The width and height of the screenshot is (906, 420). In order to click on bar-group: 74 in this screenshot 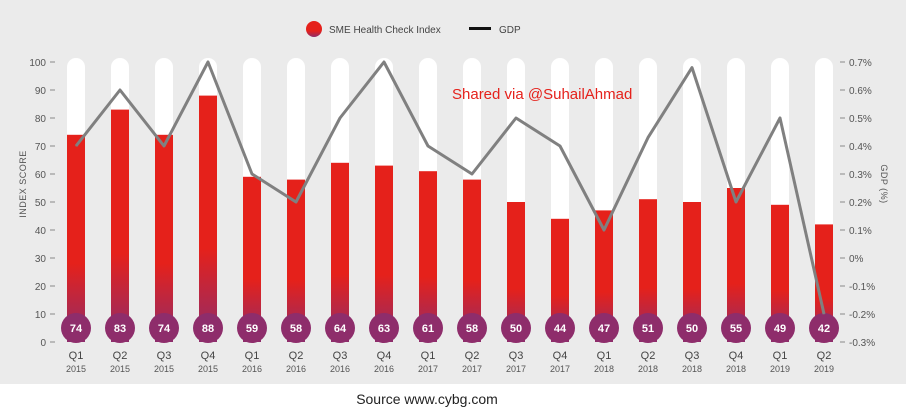, I will do `click(164, 200)`.